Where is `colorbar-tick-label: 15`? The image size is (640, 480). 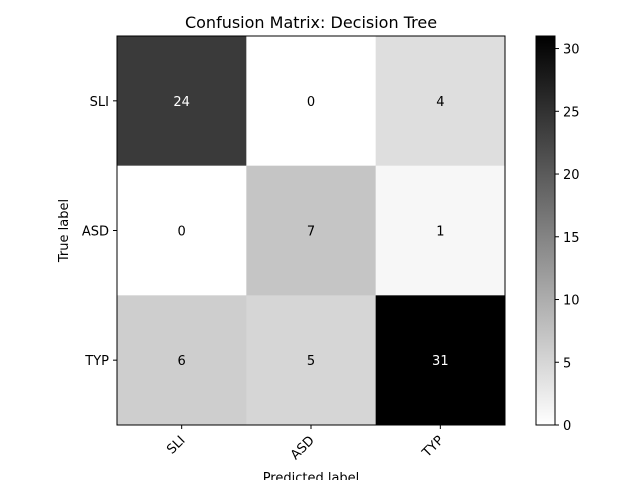 colorbar-tick-label: 15 is located at coordinates (571, 238).